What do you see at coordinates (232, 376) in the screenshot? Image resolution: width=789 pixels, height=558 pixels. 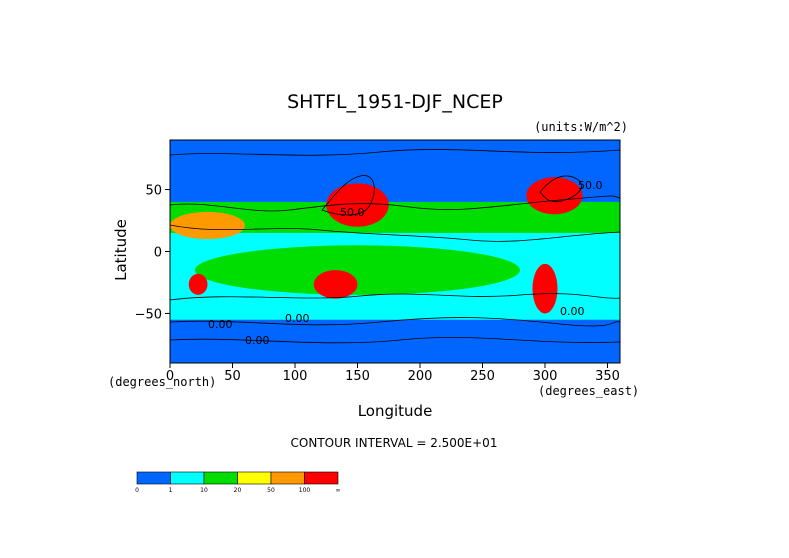 I see `x-tick-label: 50` at bounding box center [232, 376].